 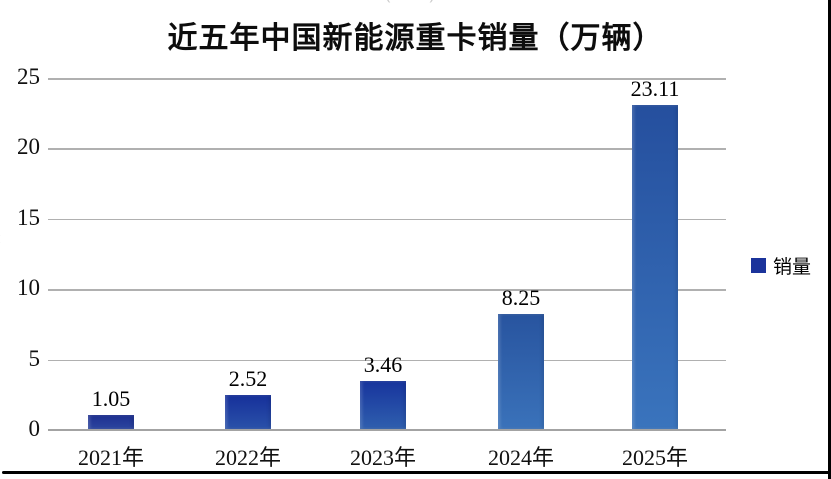 What do you see at coordinates (111, 422) in the screenshot?
I see `bar-2021年` at bounding box center [111, 422].